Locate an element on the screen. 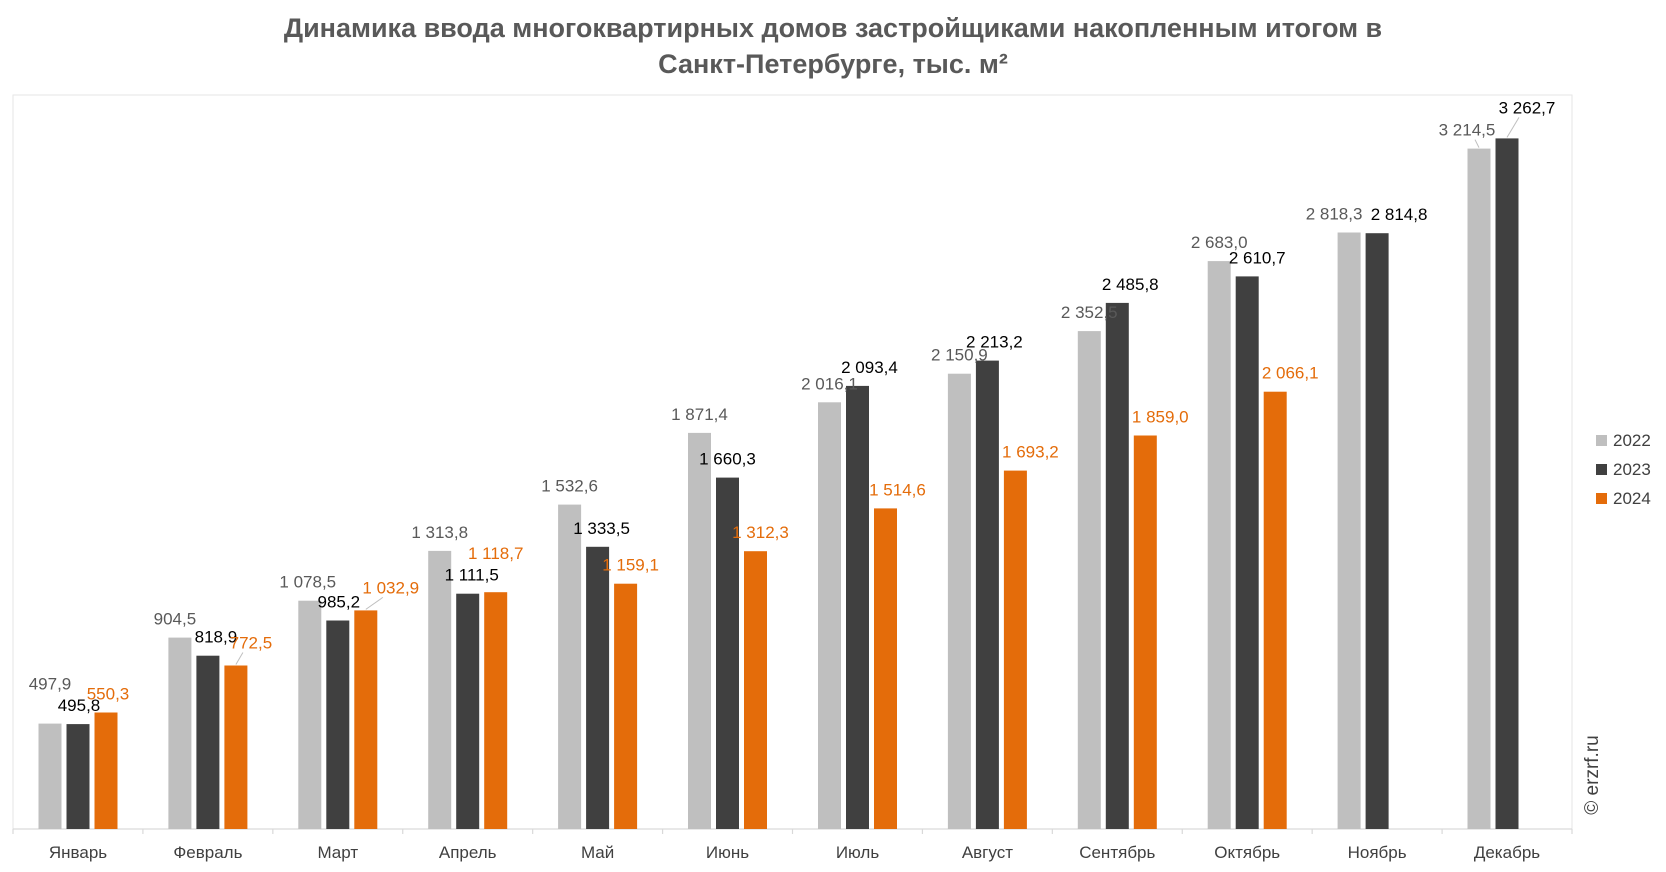  legend-label-2023: 2023 is located at coordinates (1632, 469).